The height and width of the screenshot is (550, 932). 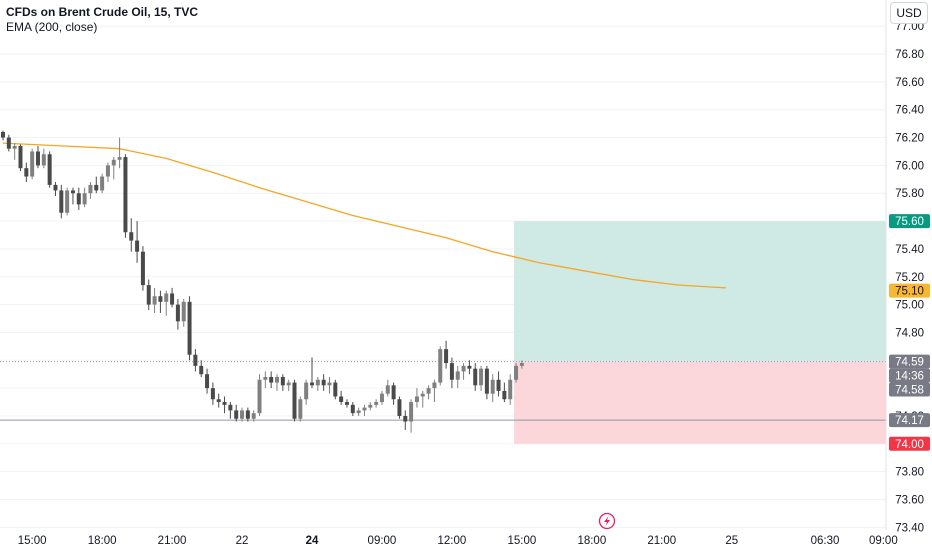 I want to click on x-tick-label: 06:30, so click(x=825, y=541).